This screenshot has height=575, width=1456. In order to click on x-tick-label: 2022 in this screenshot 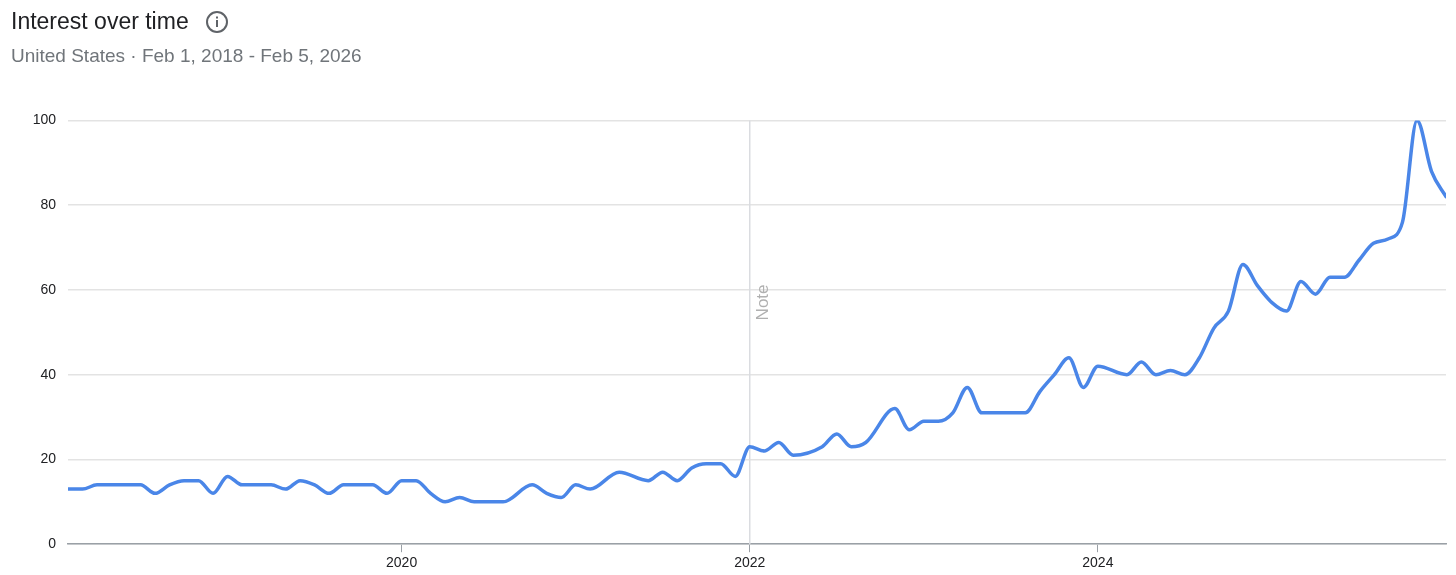, I will do `click(750, 562)`.